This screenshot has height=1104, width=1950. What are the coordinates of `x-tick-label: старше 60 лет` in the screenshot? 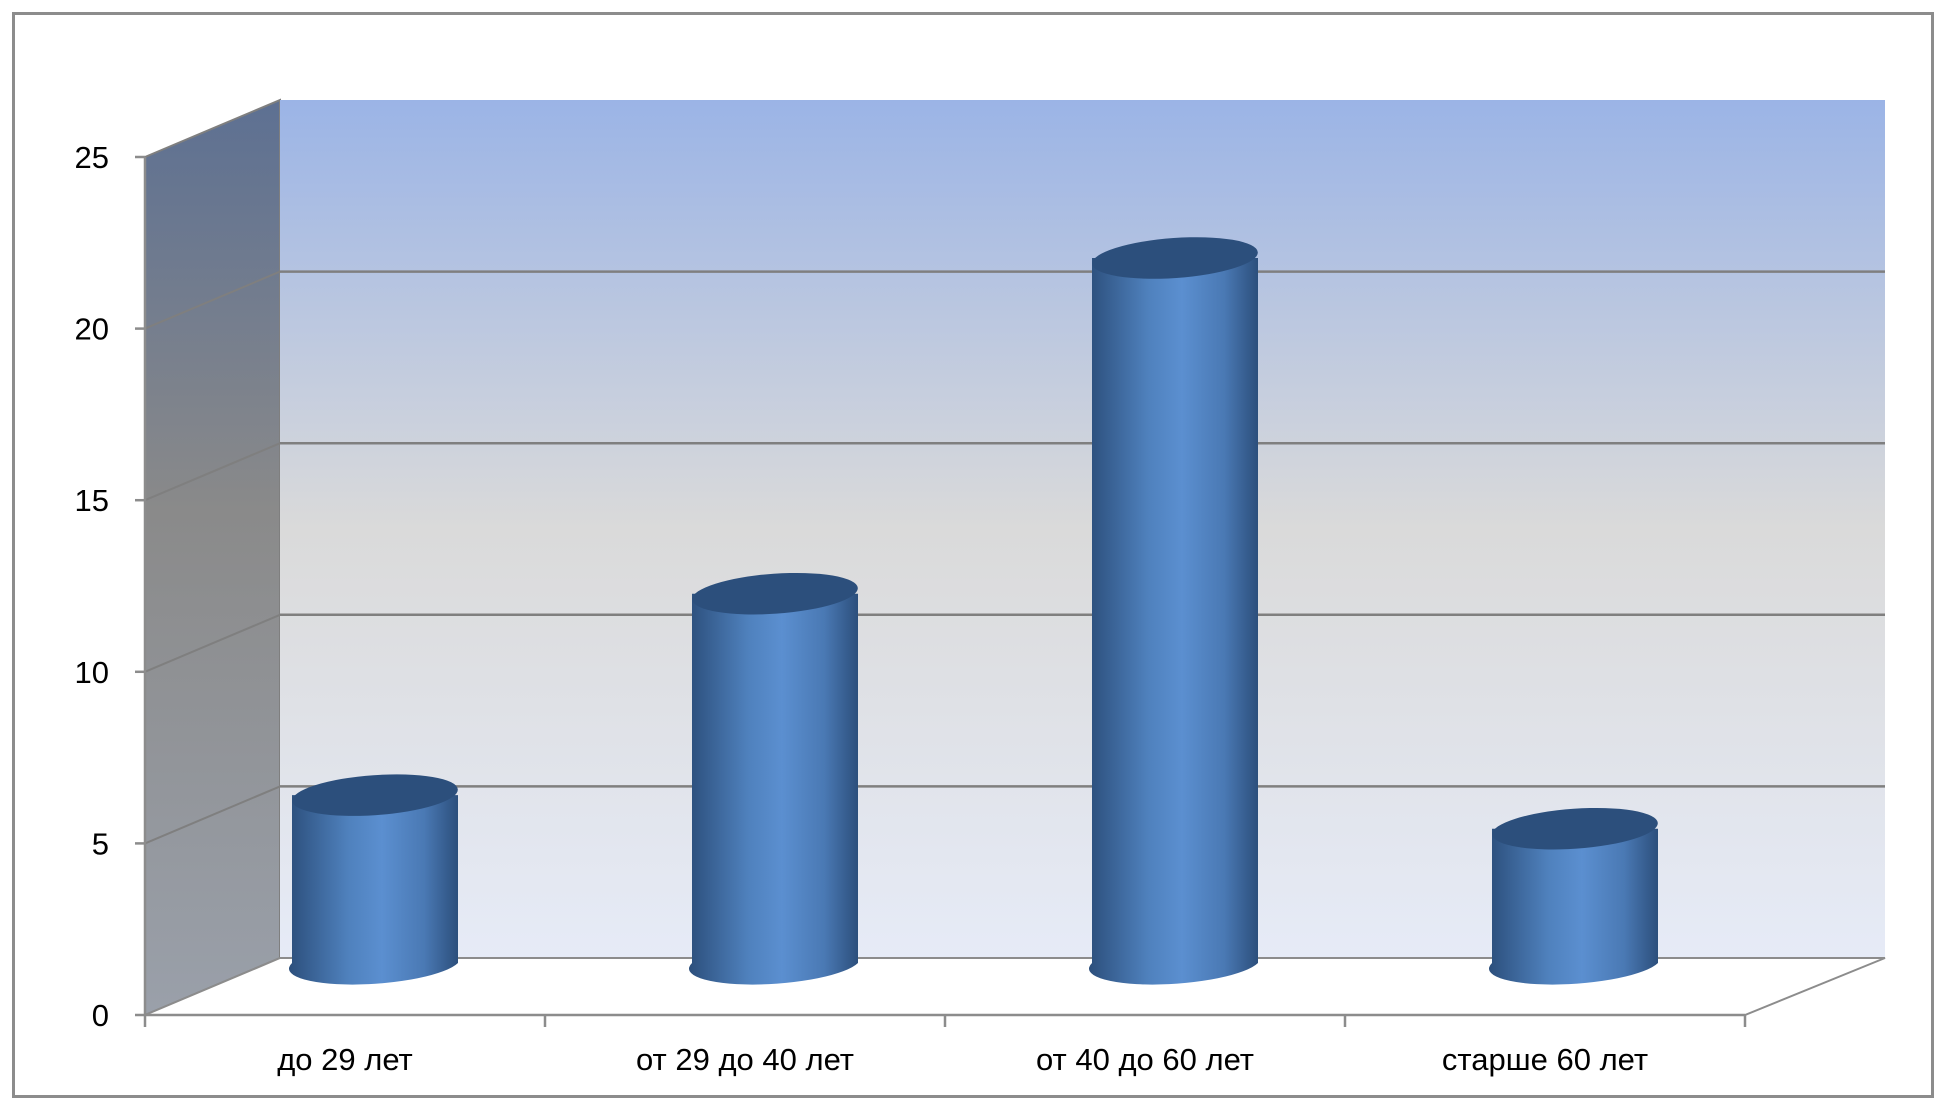 It's located at (1545, 1059).